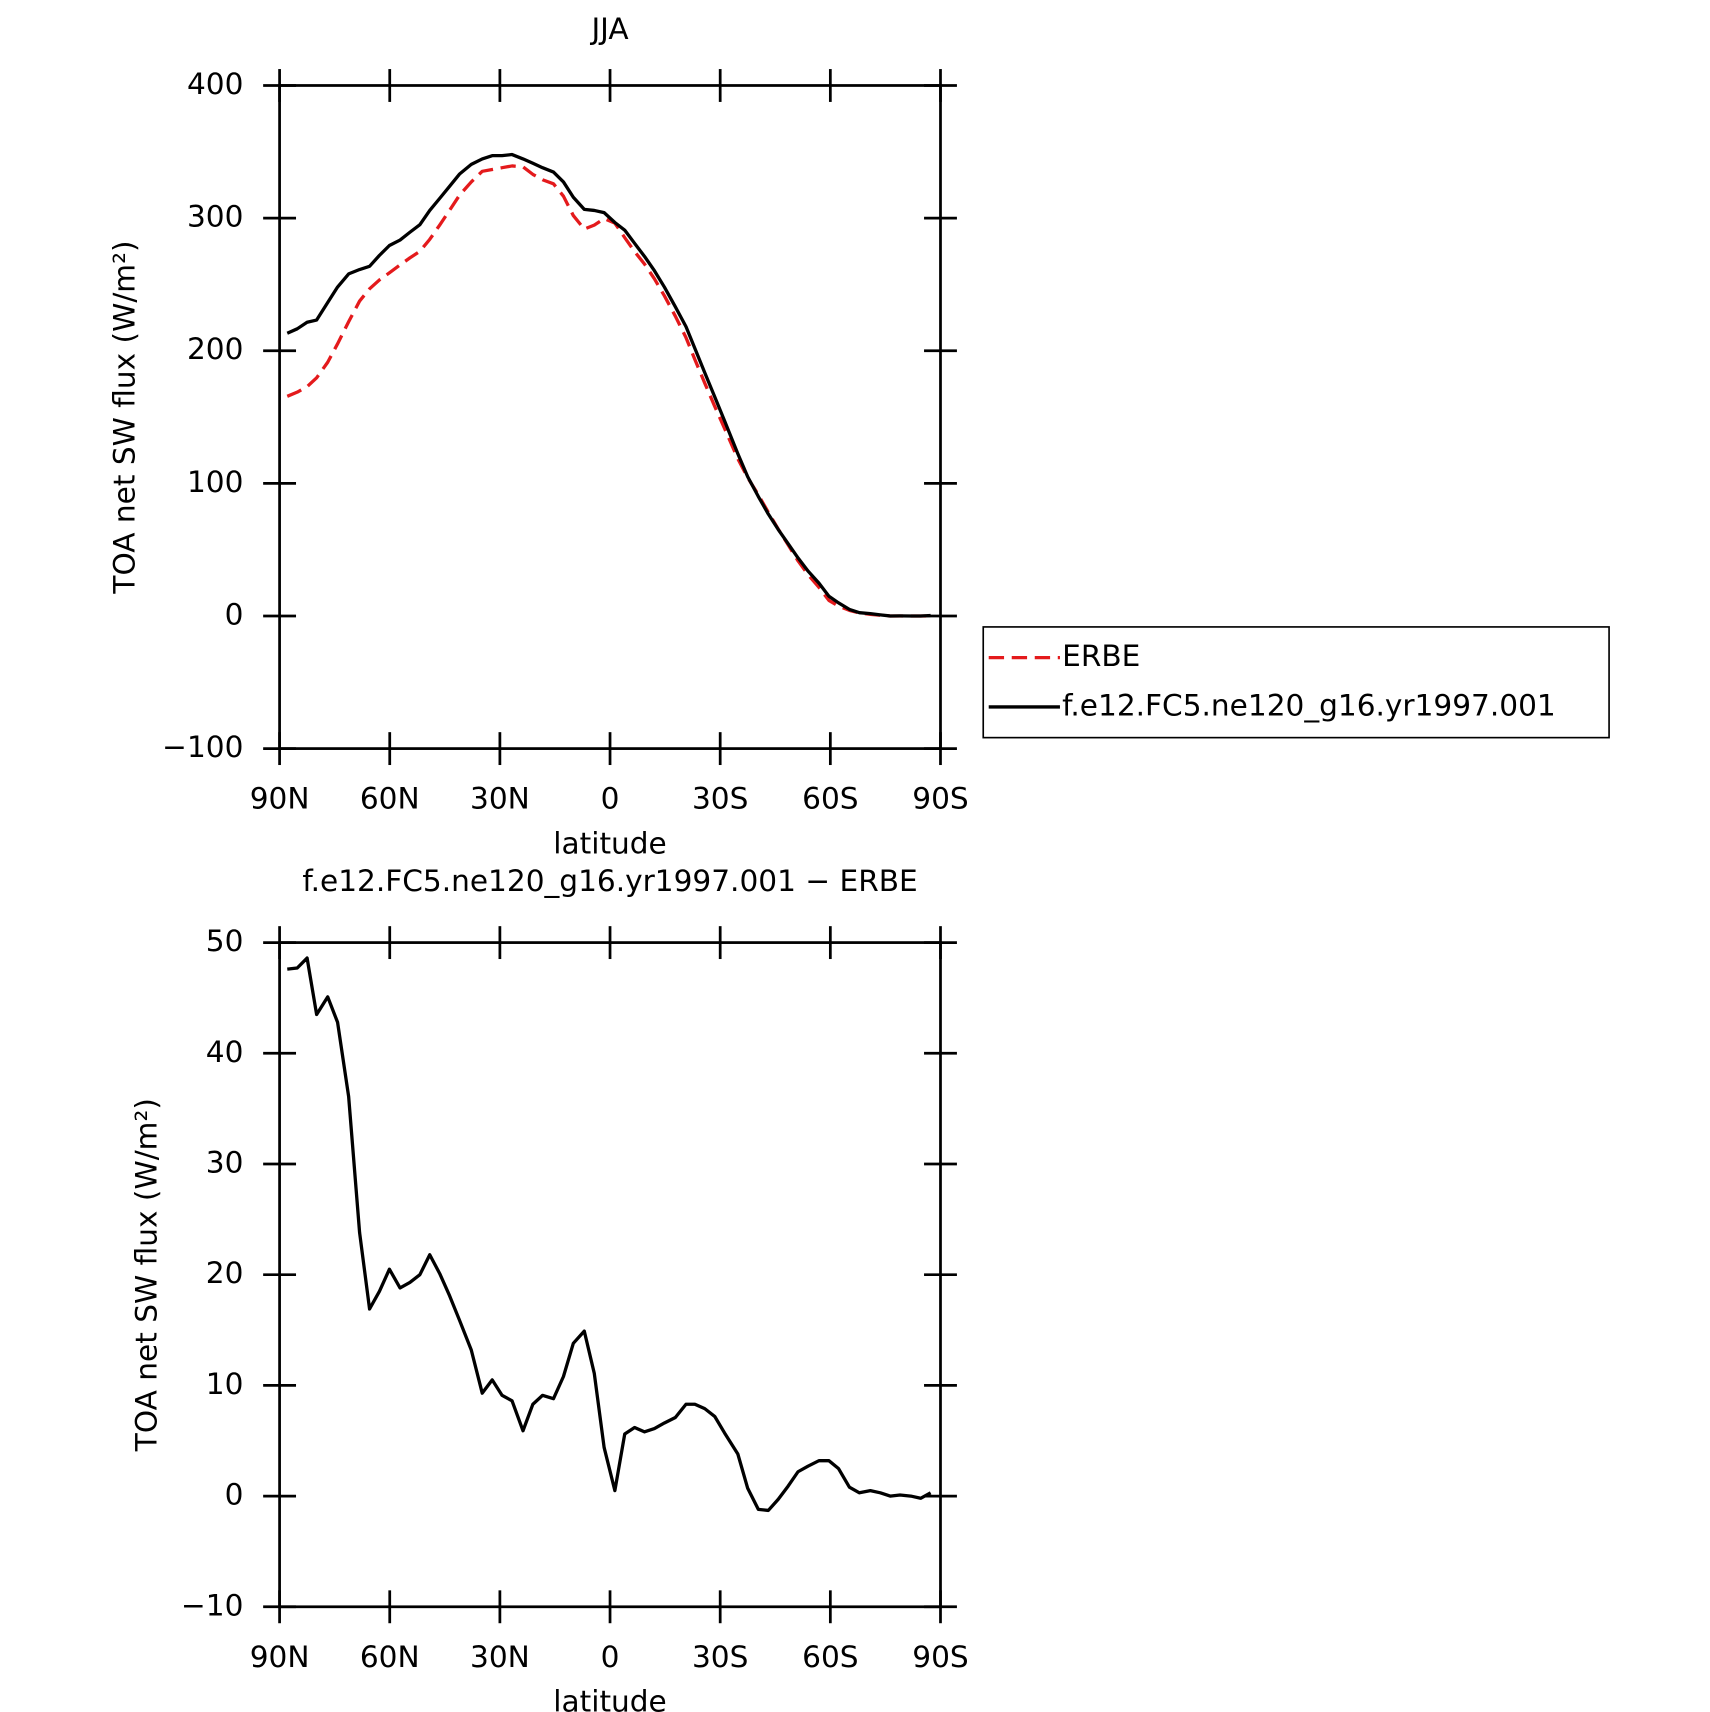  What do you see at coordinates (608, 29) in the screenshot?
I see `chart-title: JJA` at bounding box center [608, 29].